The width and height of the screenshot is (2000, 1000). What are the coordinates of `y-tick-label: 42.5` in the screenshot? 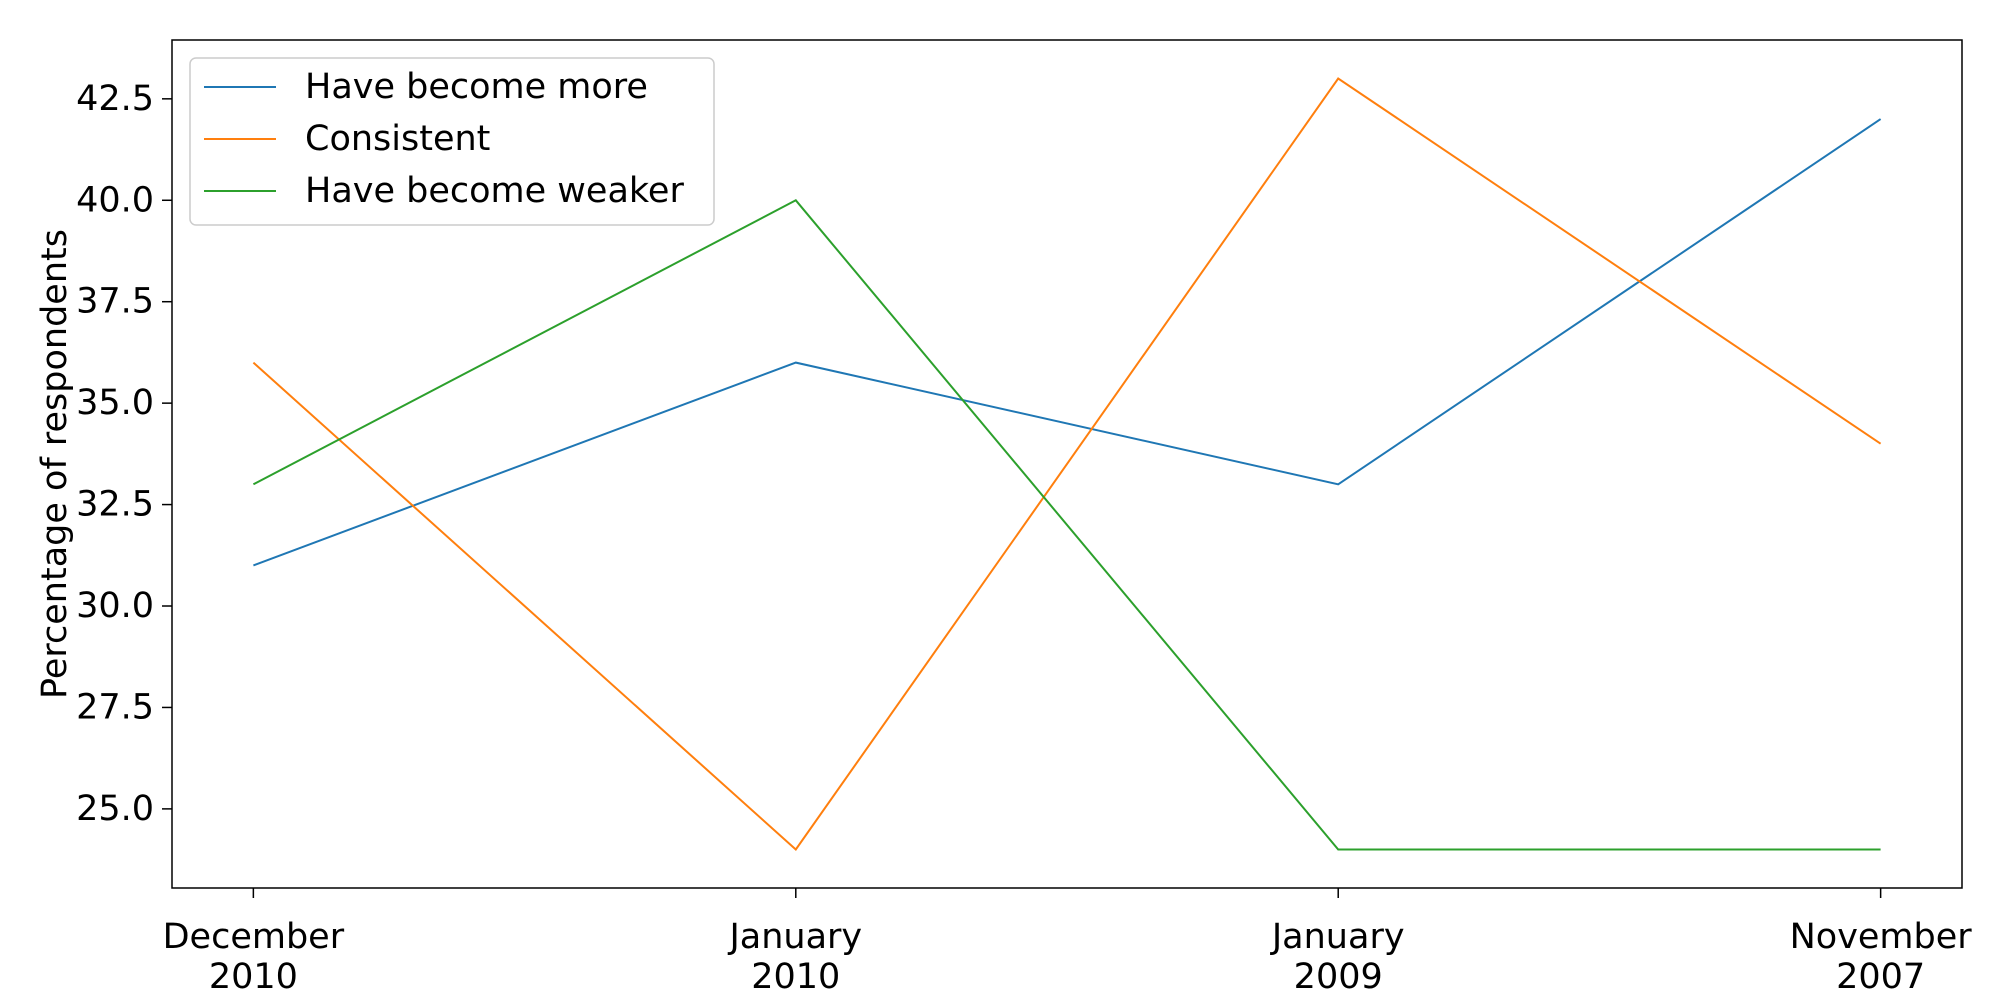 It's located at (115, 99).